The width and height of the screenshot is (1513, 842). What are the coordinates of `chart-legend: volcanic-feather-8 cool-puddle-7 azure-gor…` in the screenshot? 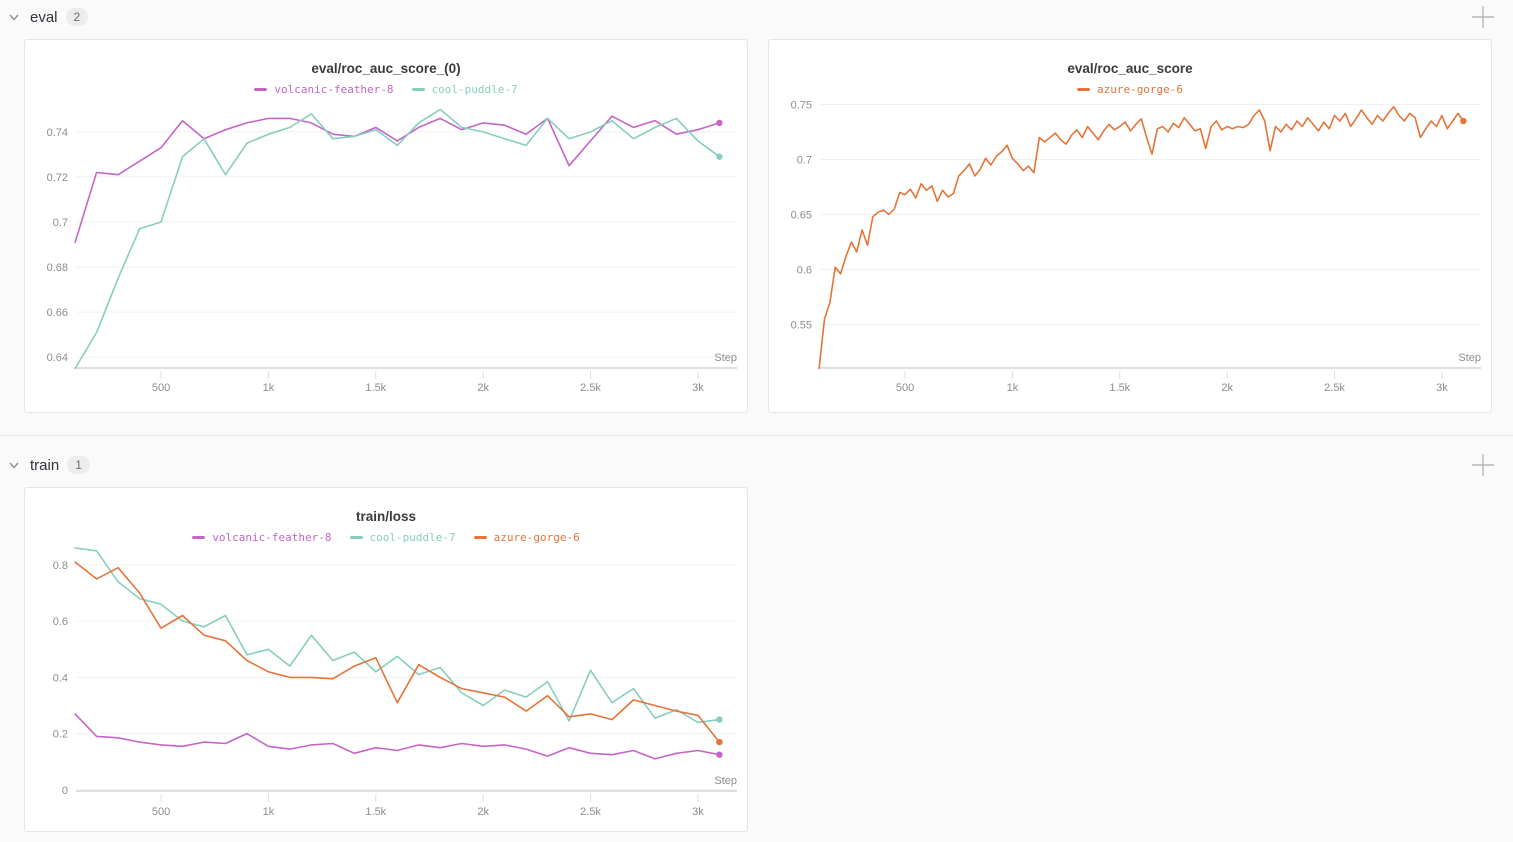 It's located at (386, 537).